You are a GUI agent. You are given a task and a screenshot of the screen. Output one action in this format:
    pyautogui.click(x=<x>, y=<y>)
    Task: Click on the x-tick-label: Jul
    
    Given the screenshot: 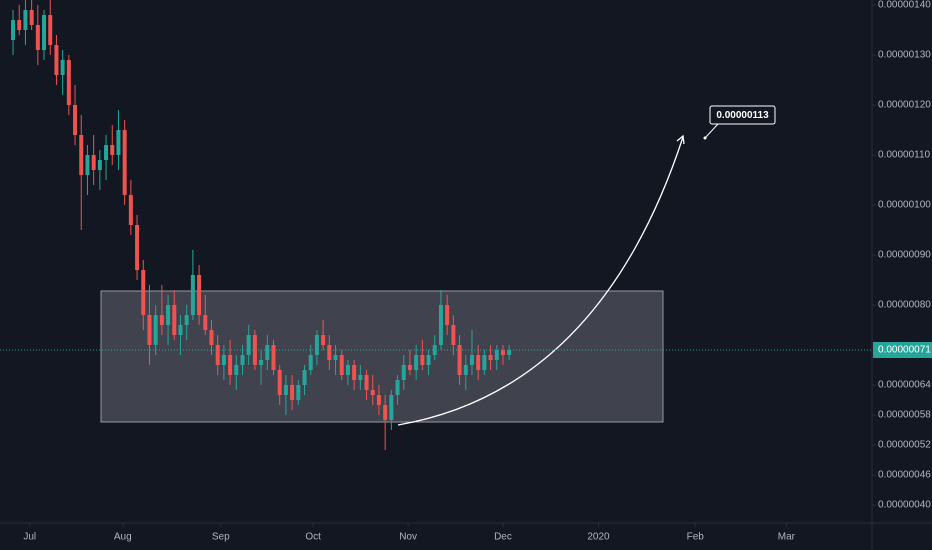 What is the action you would take?
    pyautogui.click(x=29, y=537)
    